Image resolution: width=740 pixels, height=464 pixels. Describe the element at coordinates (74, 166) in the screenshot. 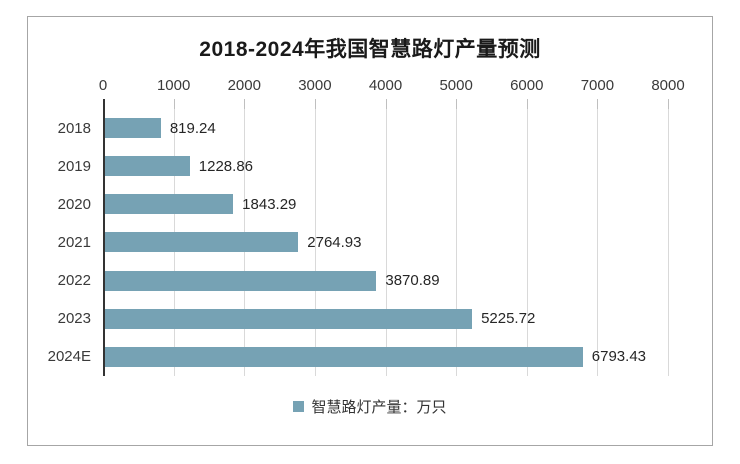

I see `y-axis-category-label: 2019` at that location.